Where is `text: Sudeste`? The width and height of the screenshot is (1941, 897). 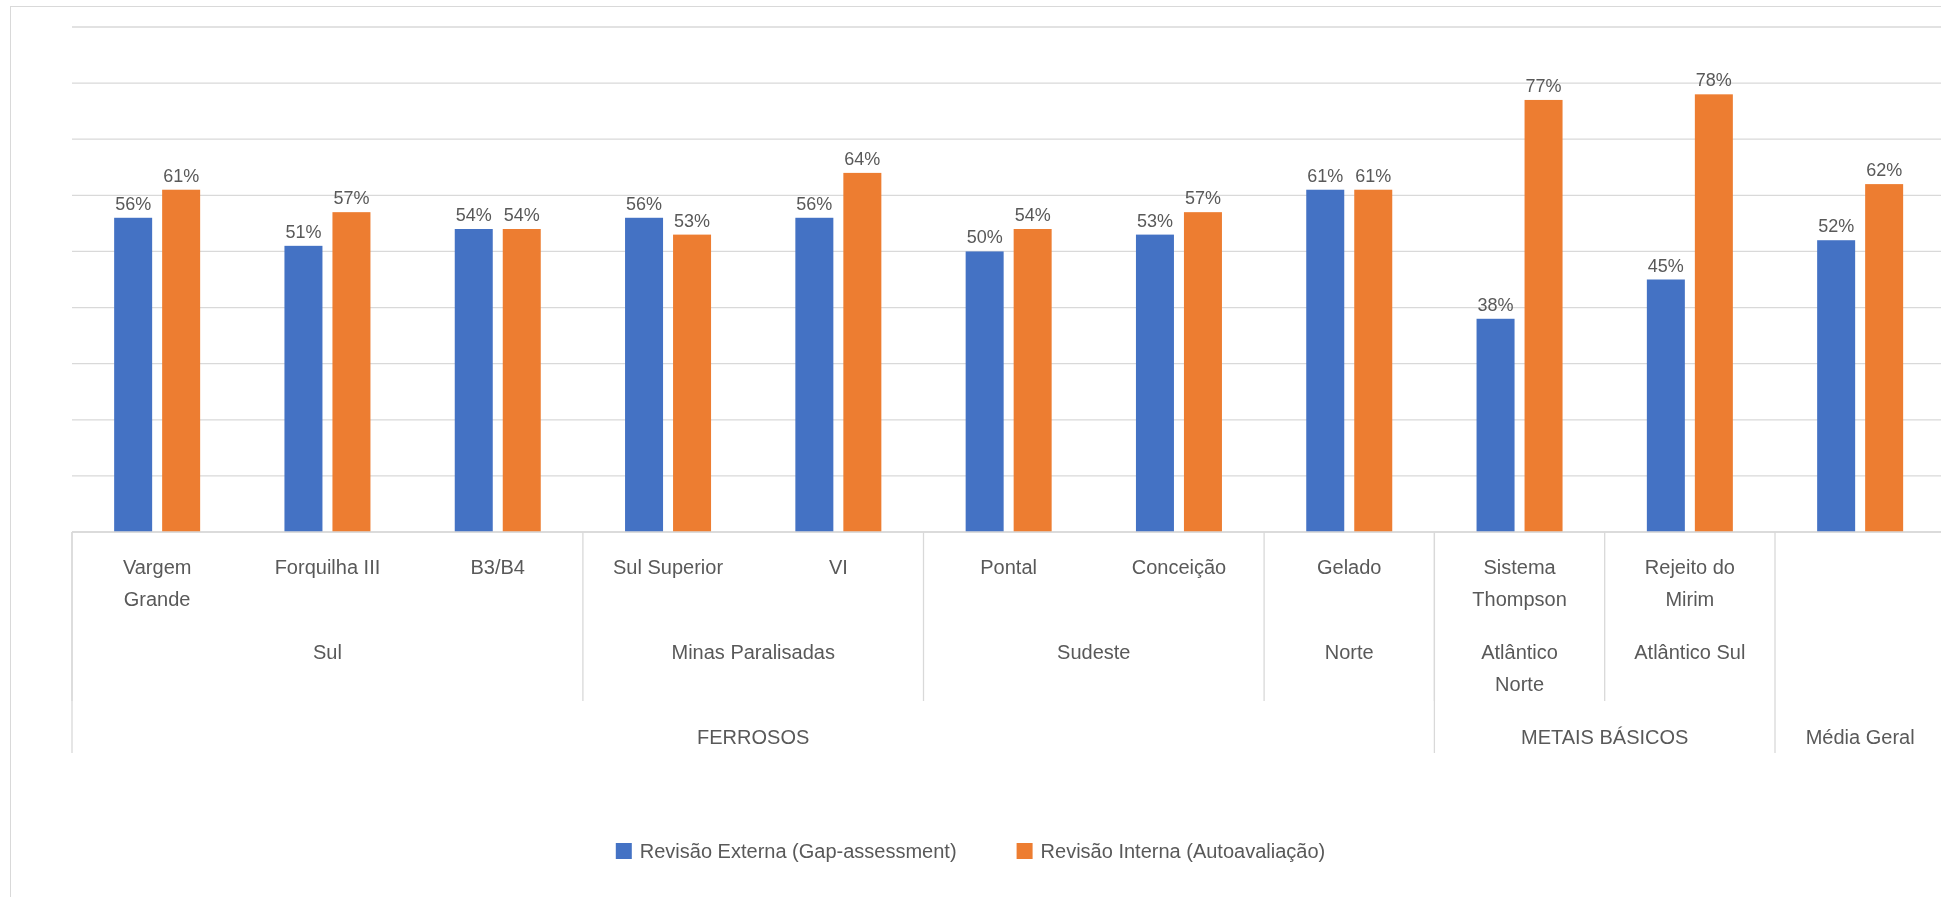 text: Sudeste is located at coordinates (1094, 652).